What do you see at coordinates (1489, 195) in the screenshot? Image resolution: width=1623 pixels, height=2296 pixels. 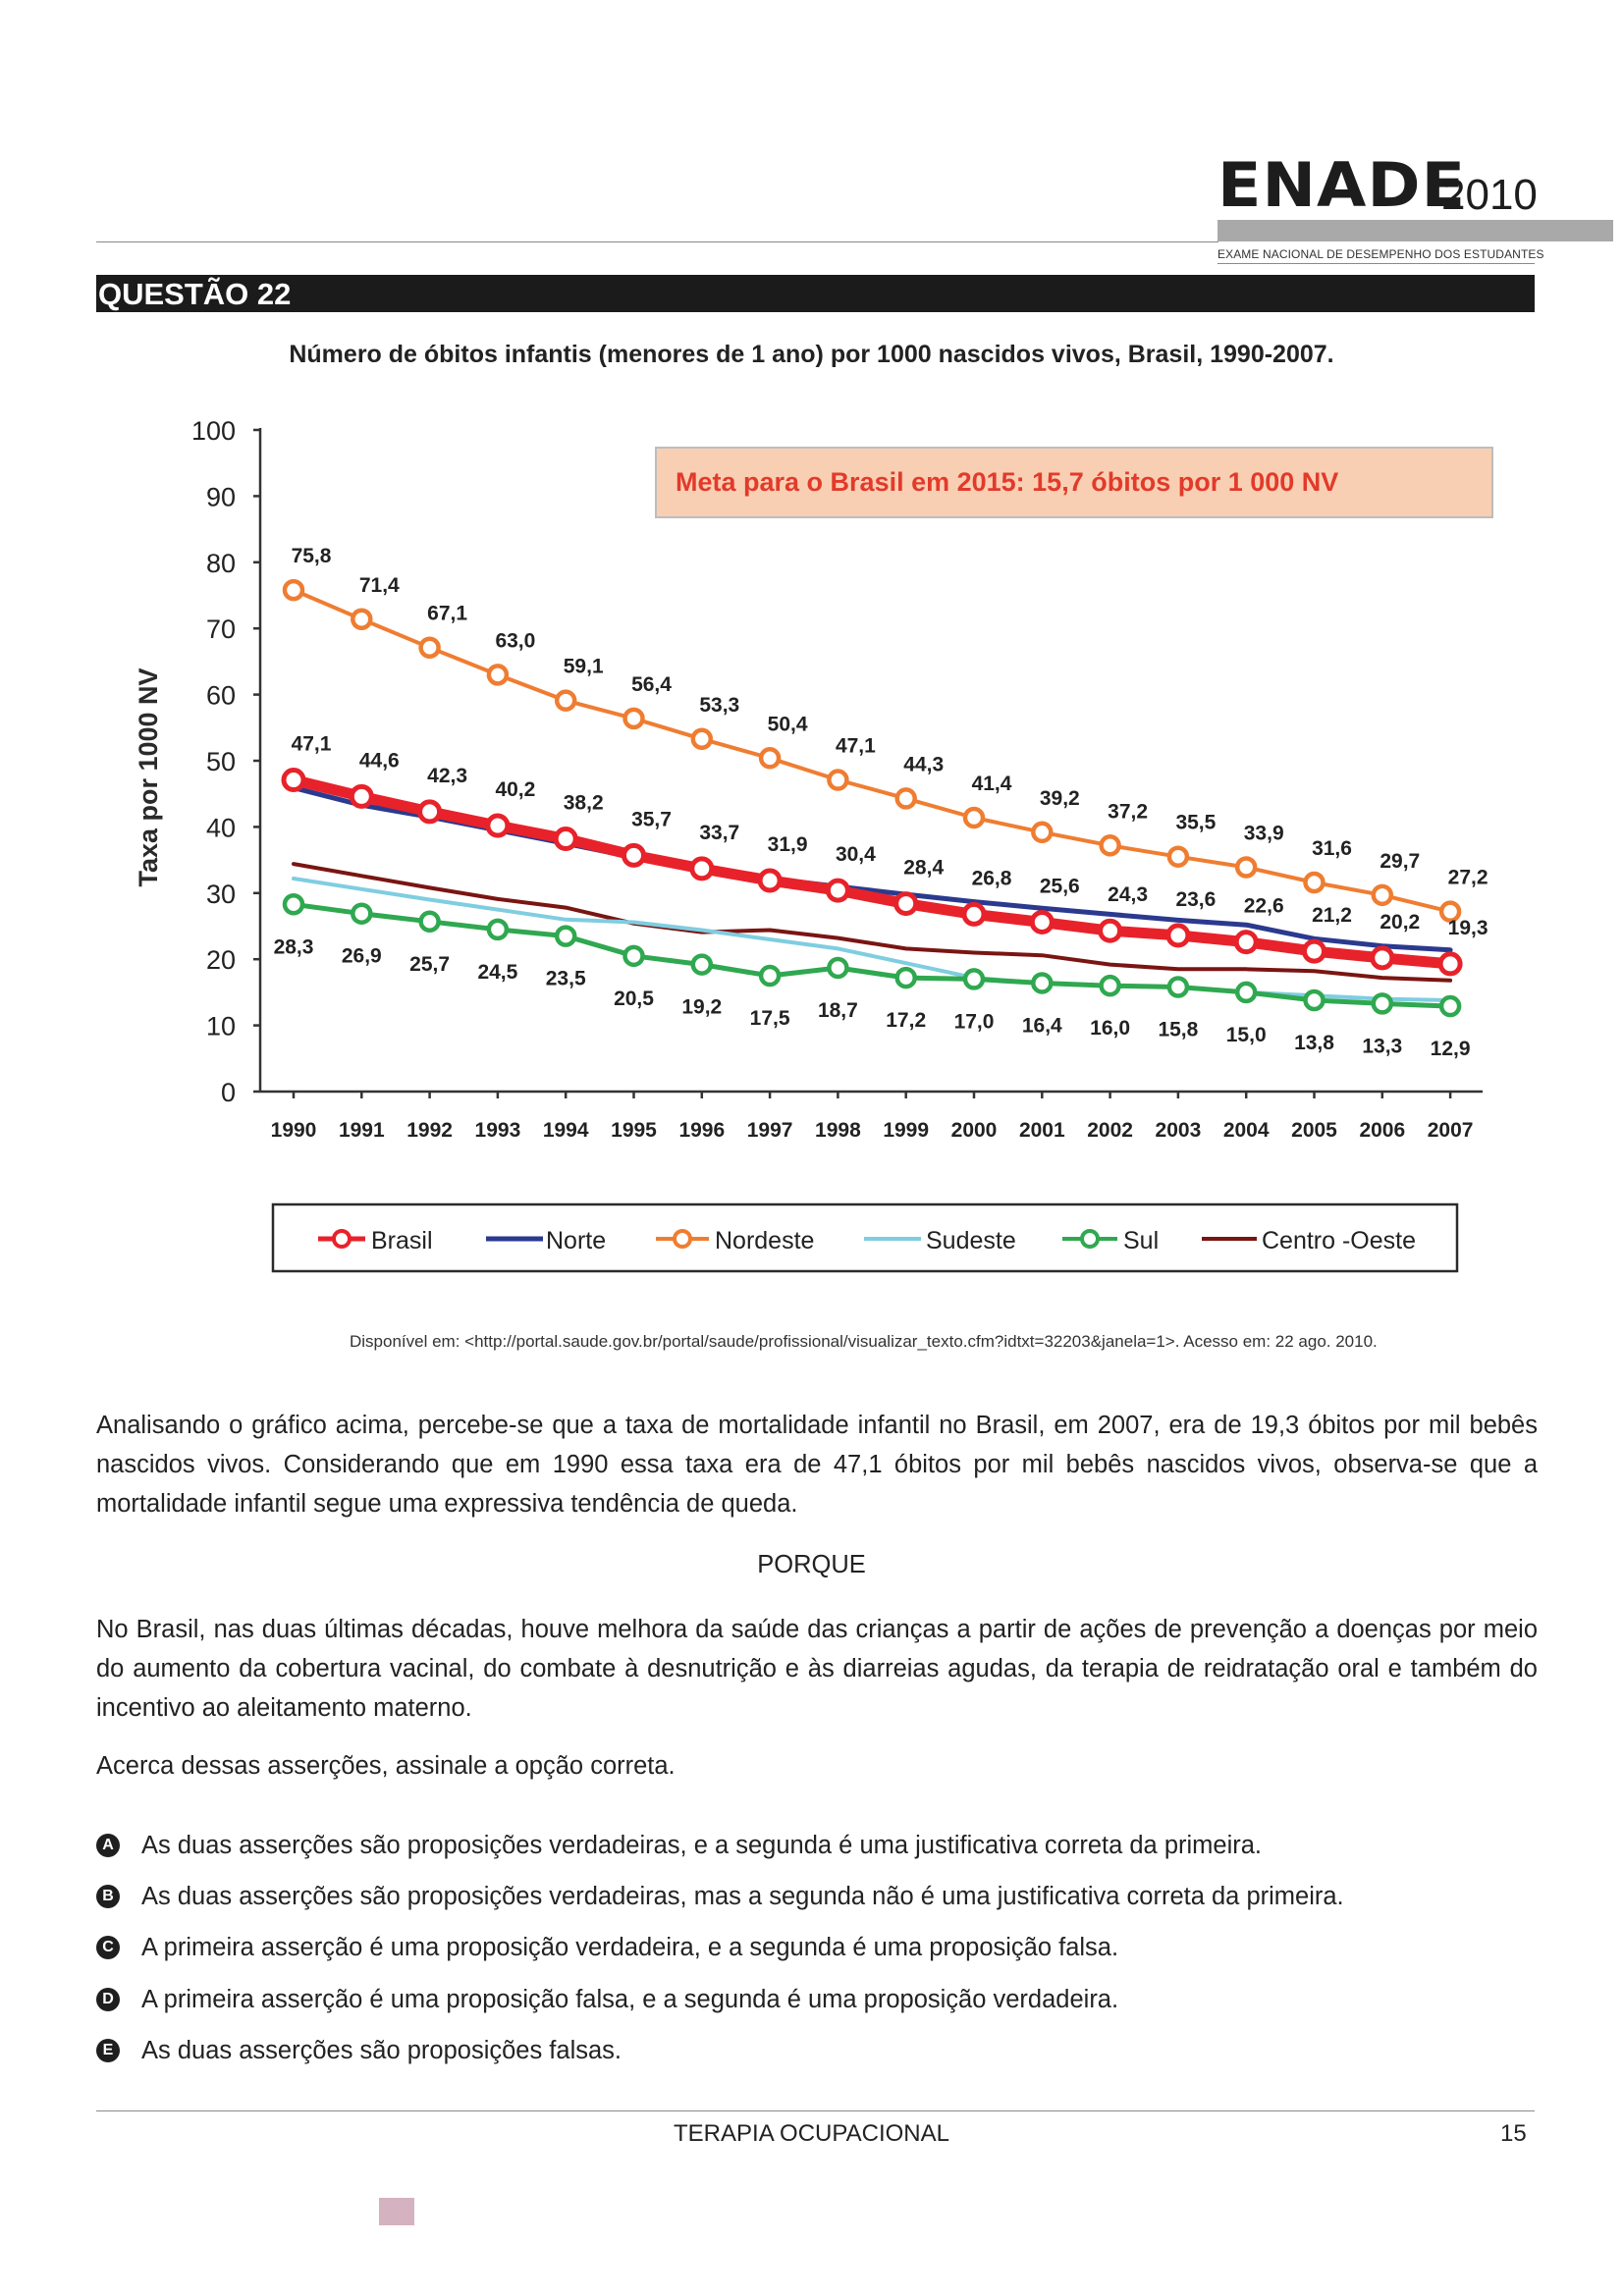 I see `brand-year: 2010` at bounding box center [1489, 195].